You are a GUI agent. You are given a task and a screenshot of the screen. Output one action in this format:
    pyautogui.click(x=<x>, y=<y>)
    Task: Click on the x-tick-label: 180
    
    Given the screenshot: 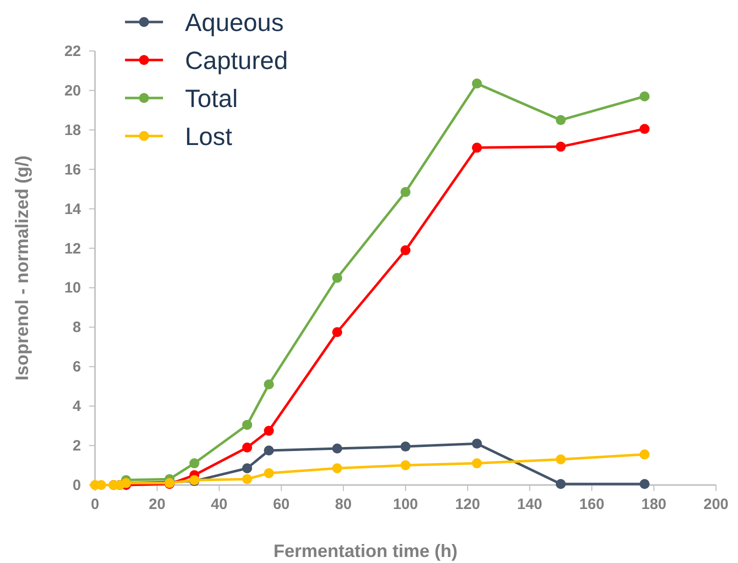 What is the action you would take?
    pyautogui.click(x=653, y=504)
    